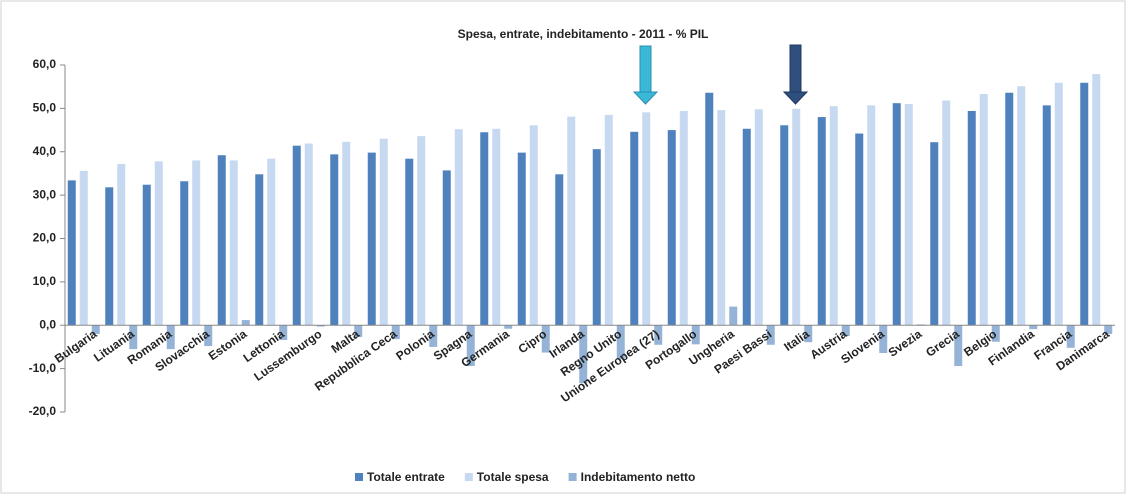 Image resolution: width=1127 pixels, height=495 pixels. What do you see at coordinates (406, 477) in the screenshot?
I see `legend-label: Totale entrate` at bounding box center [406, 477].